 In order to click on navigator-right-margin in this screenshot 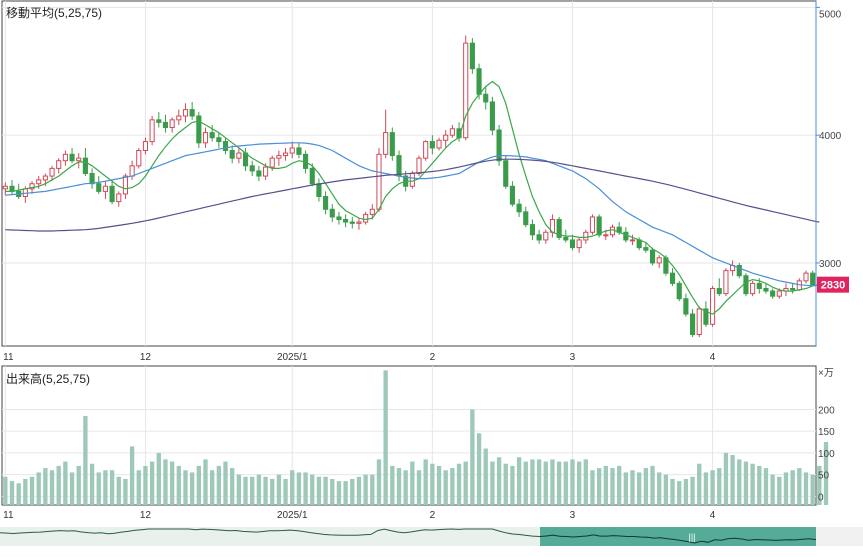, I will do `click(839, 536)`.